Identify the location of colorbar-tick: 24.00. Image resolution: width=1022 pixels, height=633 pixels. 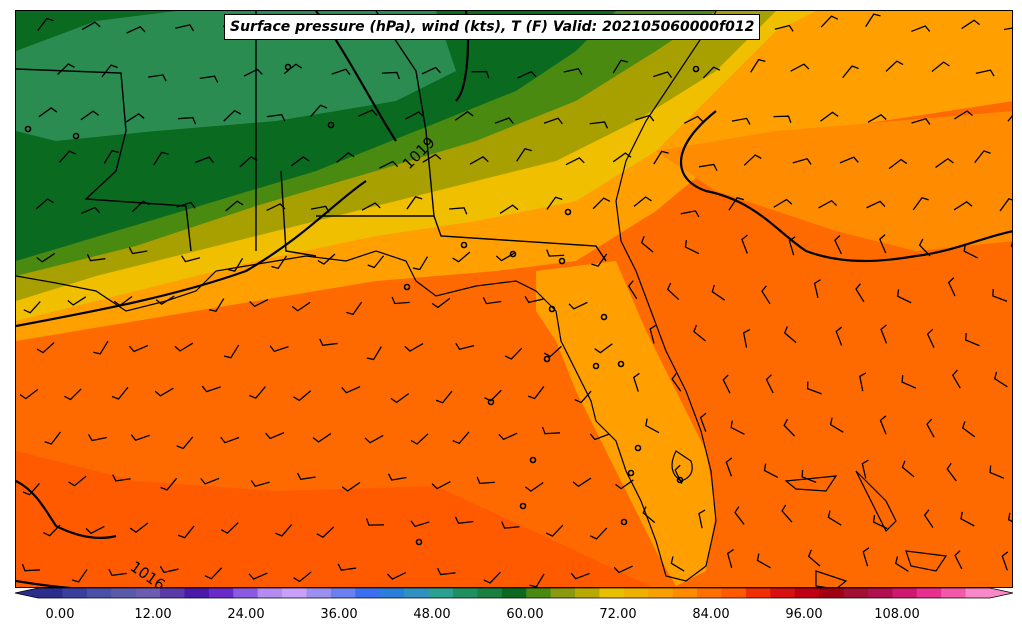
(246, 614).